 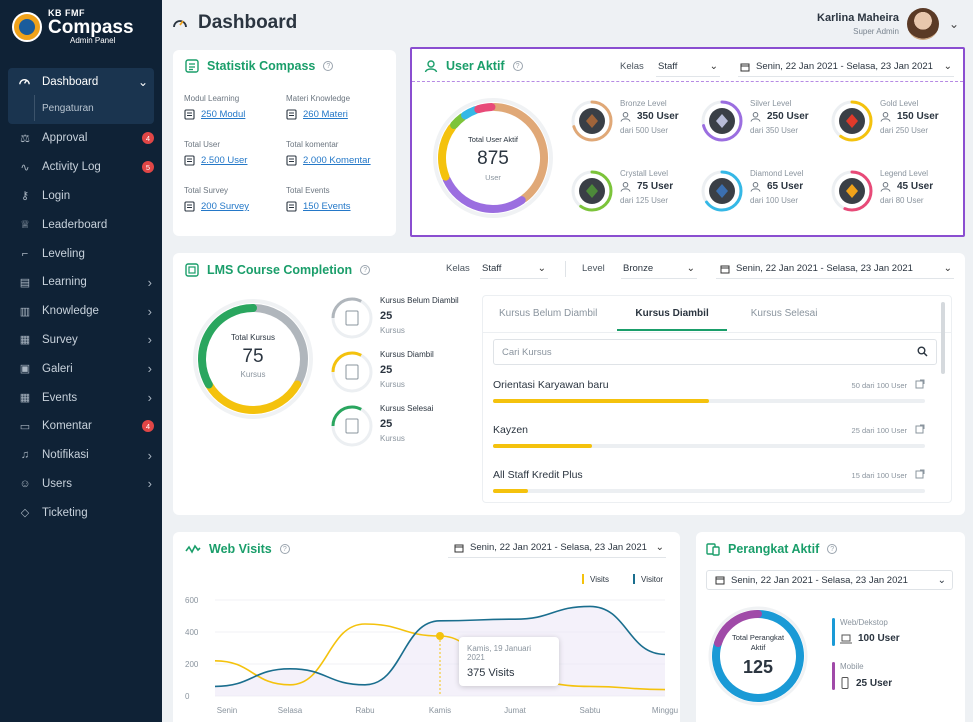 I want to click on stat-link: 260 Materi, so click(x=318, y=114).